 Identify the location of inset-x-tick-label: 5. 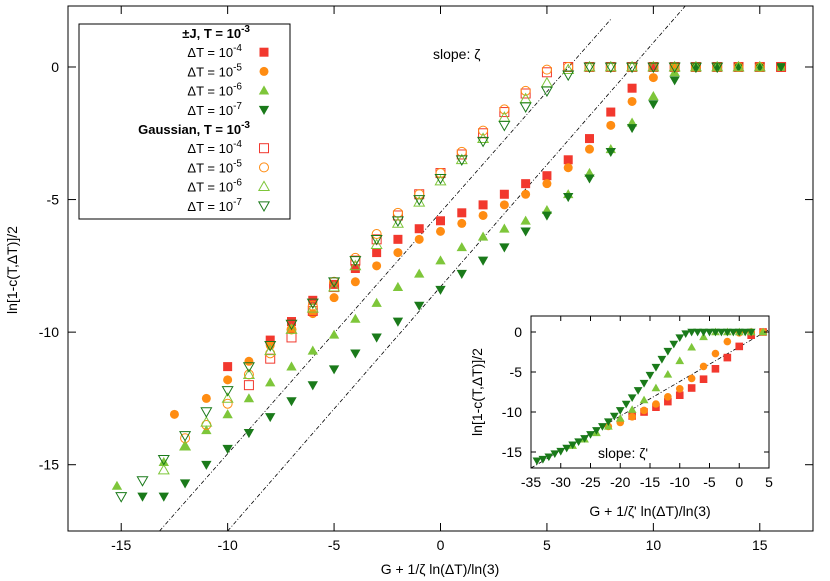
(769, 482).